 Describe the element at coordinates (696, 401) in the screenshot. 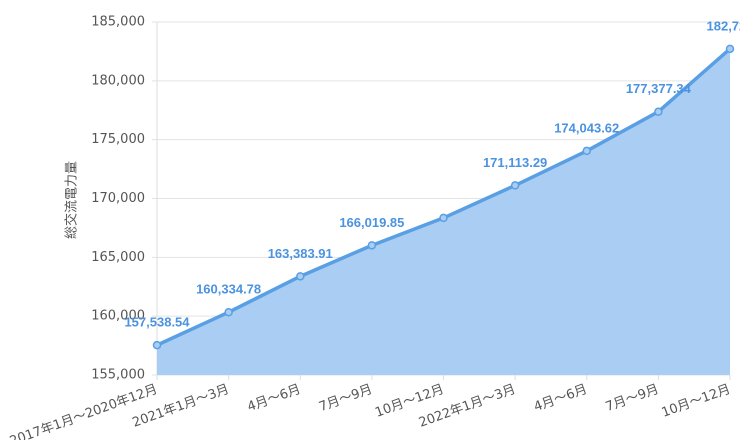

I see `x-tick-label: 10月～12月` at that location.